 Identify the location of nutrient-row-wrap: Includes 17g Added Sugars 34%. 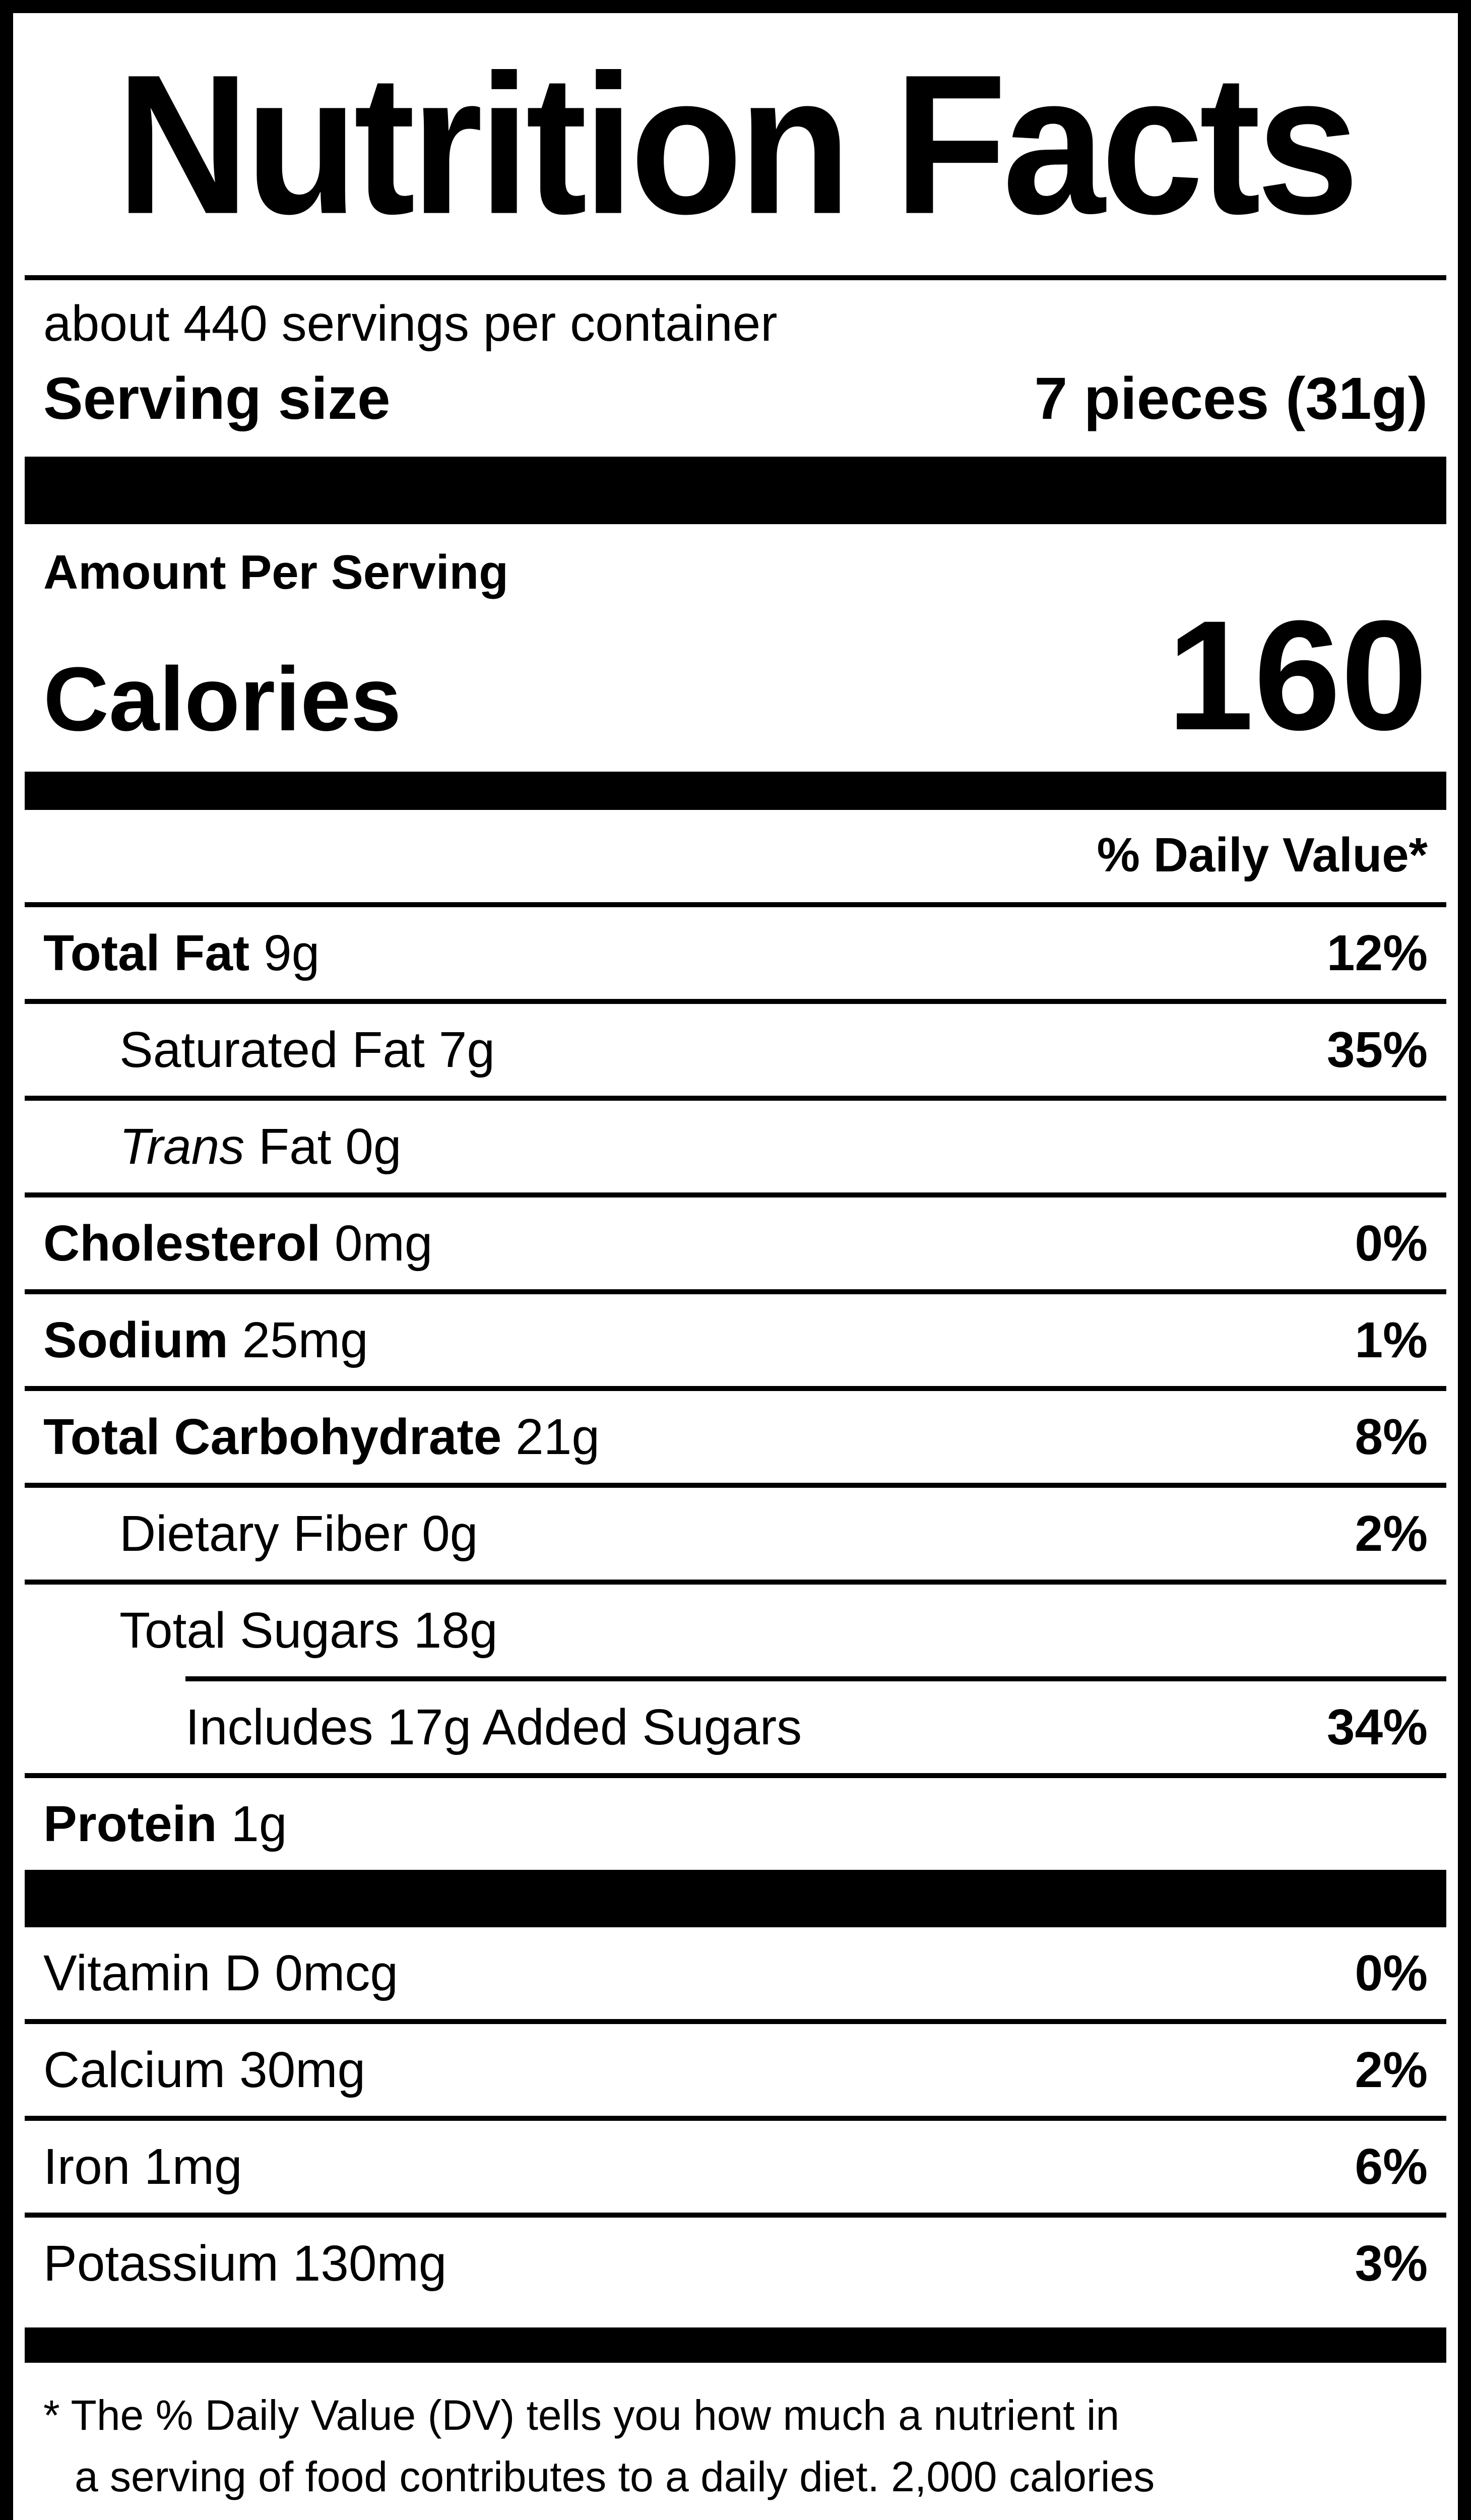
(735, 1724).